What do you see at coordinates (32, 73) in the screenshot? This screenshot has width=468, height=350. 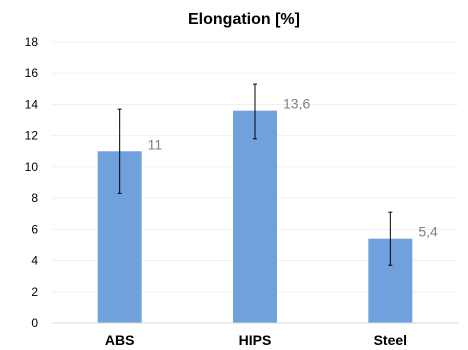 I see `y-tick-label: 16` at bounding box center [32, 73].